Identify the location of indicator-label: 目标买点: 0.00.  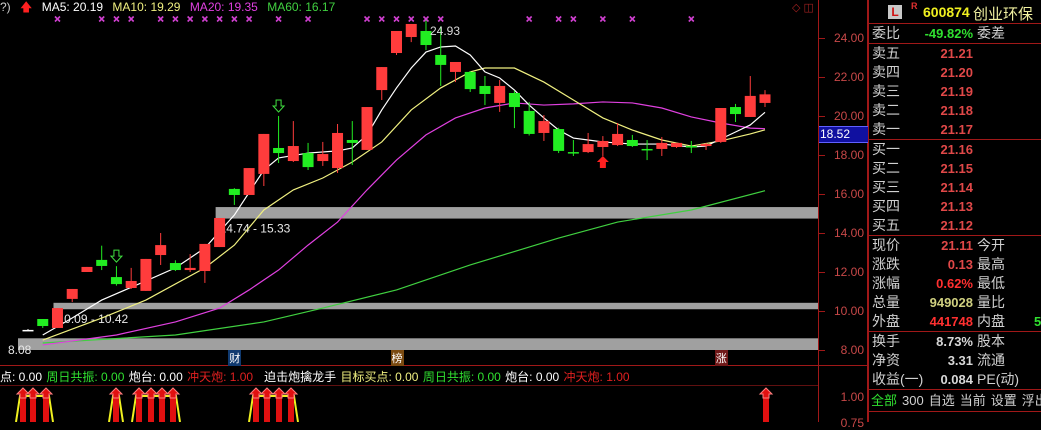
(381, 377).